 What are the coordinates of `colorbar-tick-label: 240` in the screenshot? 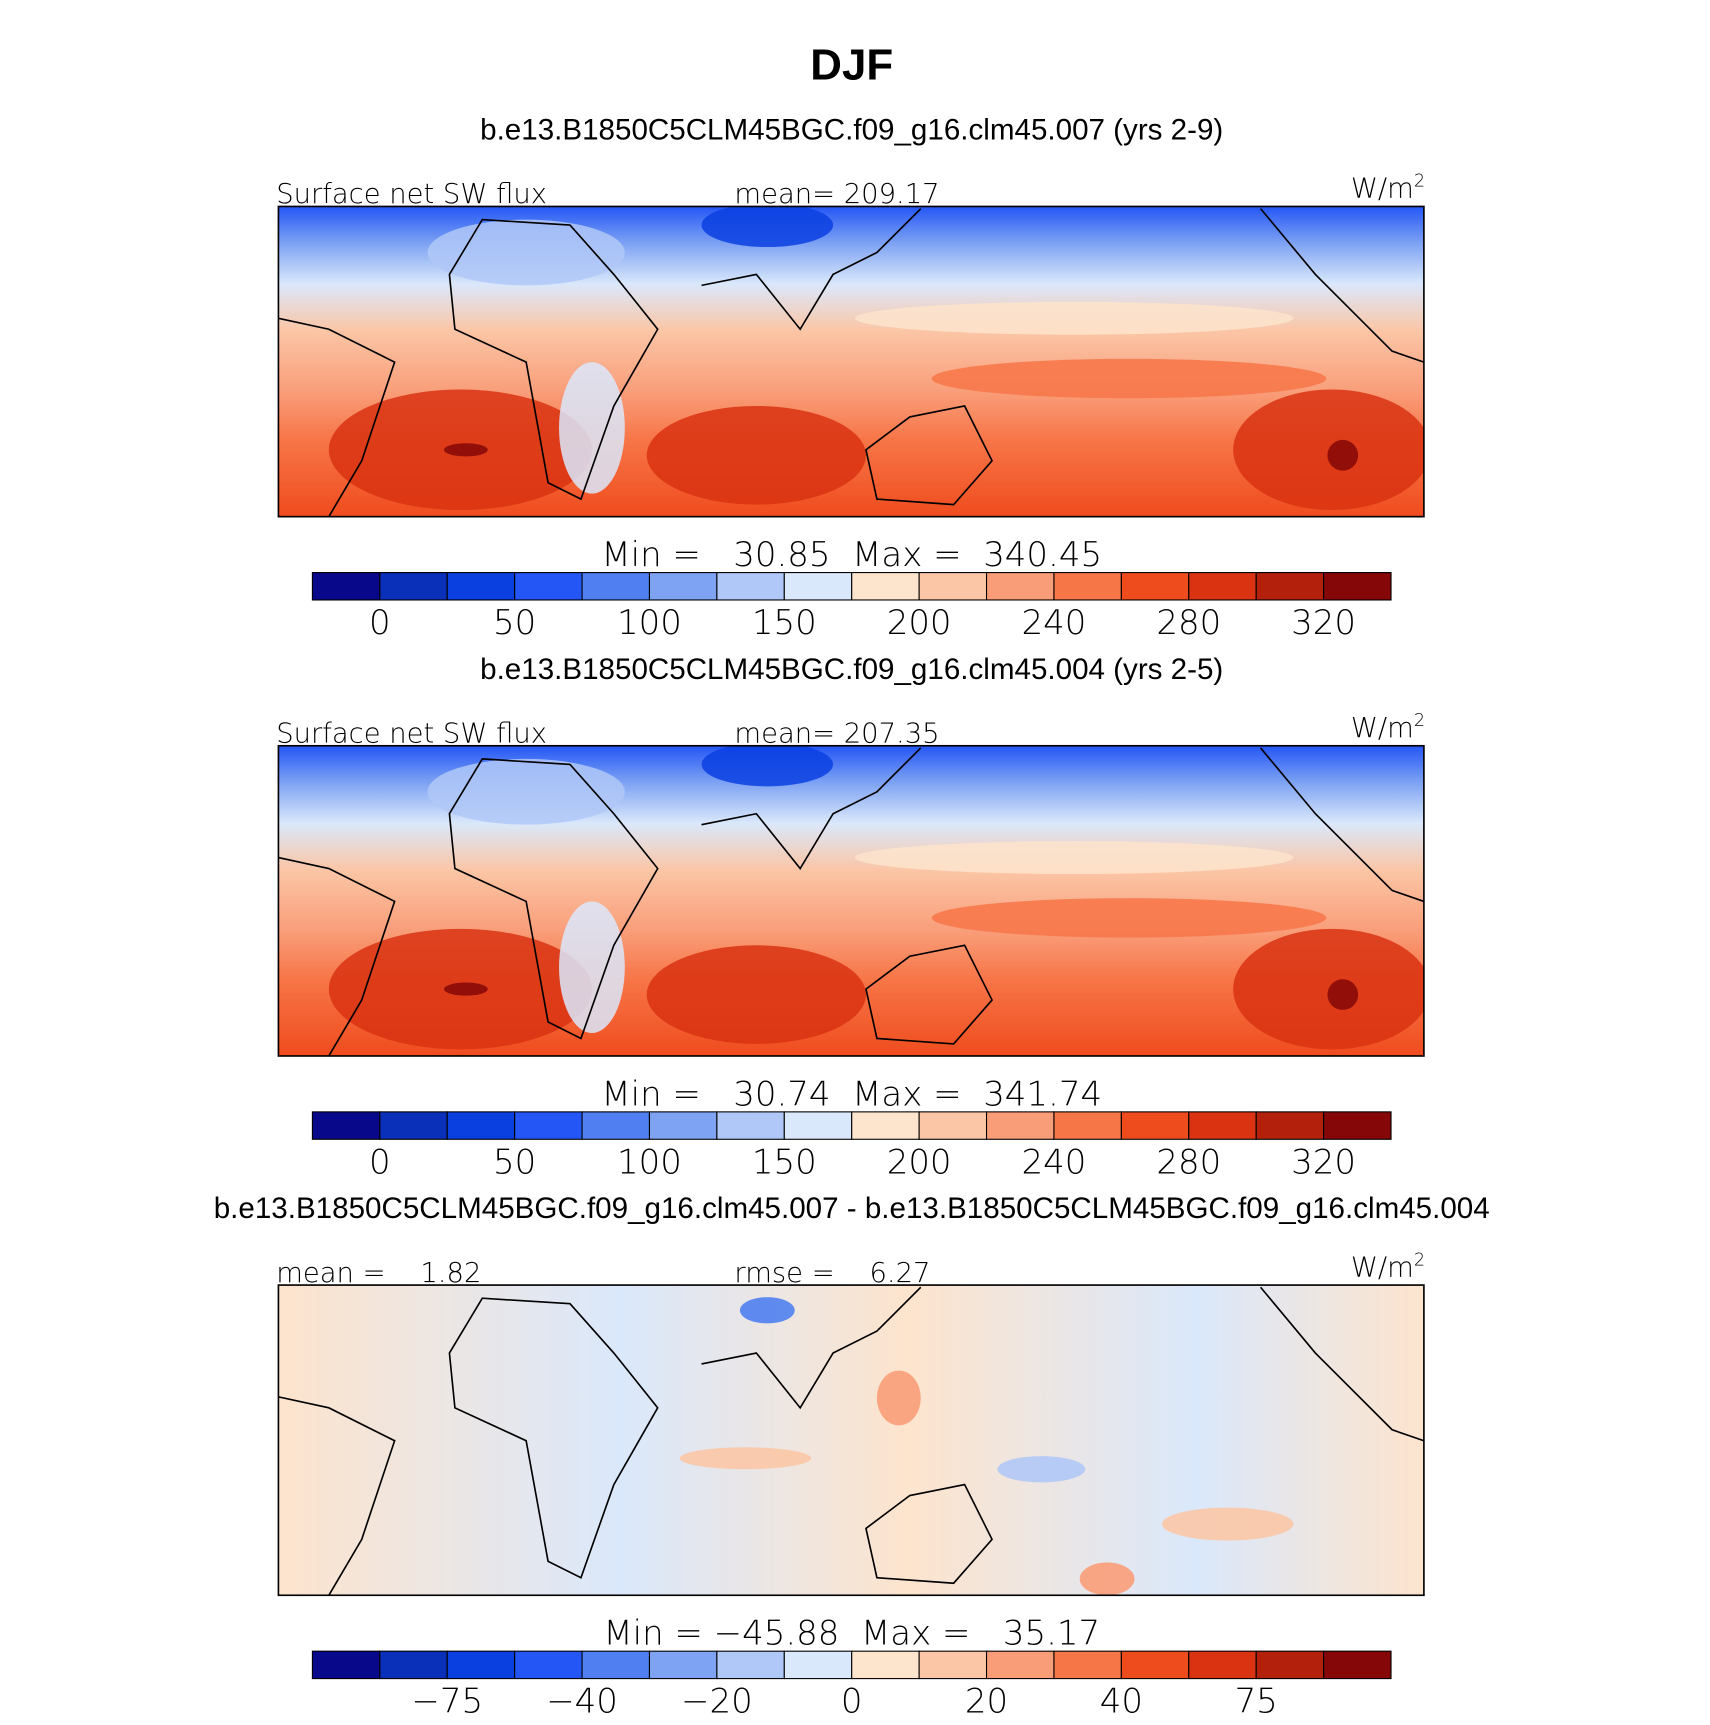 It's located at (1054, 623).